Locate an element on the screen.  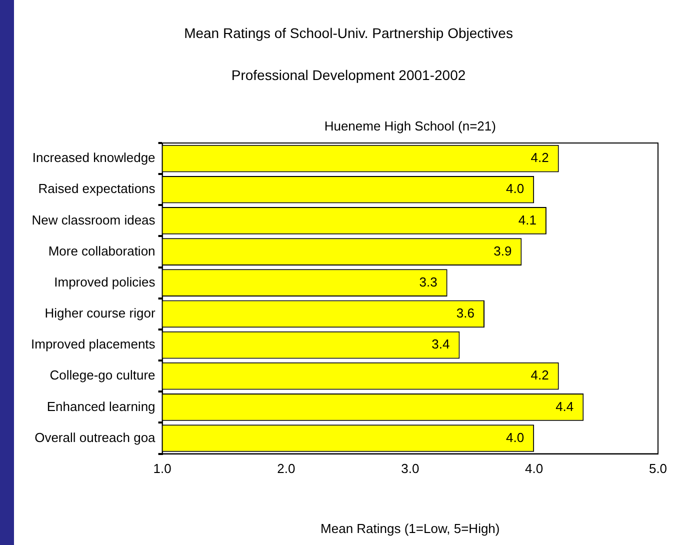
data-label: 4.1 is located at coordinates (527, 220).